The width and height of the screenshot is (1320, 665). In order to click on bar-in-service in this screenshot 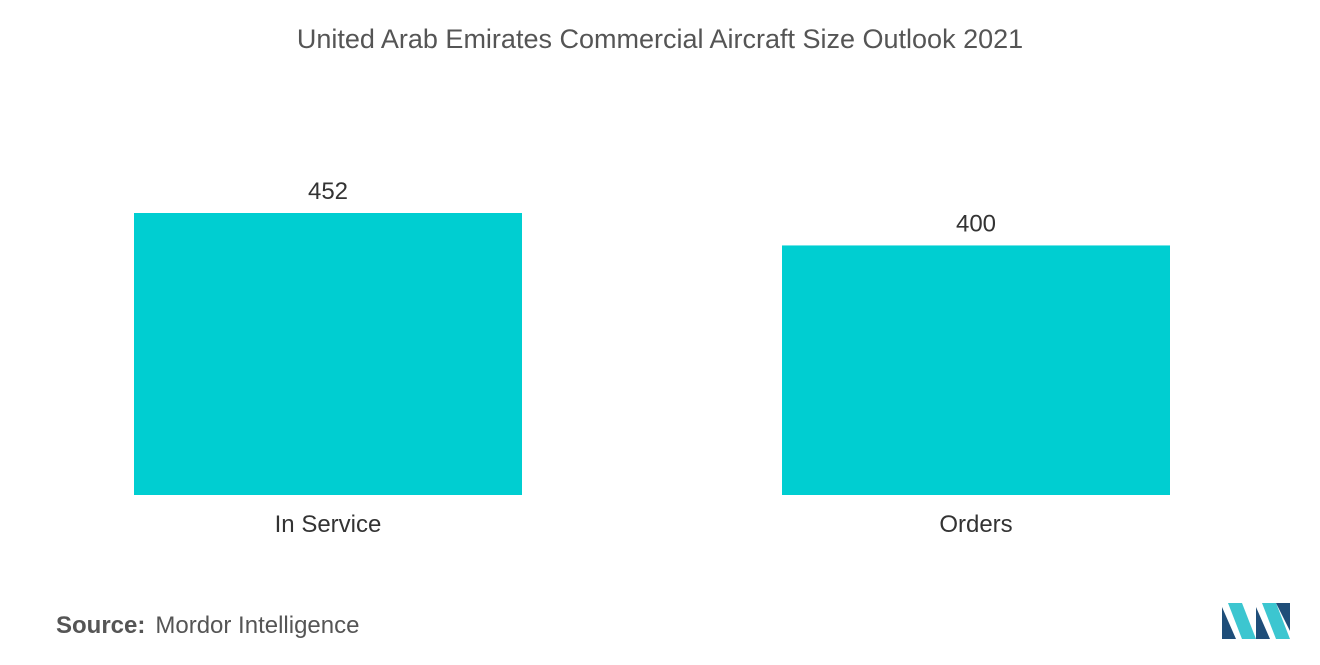, I will do `click(328, 354)`.